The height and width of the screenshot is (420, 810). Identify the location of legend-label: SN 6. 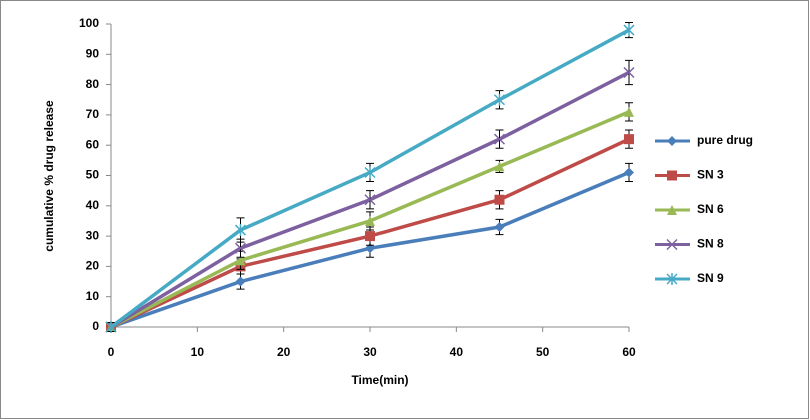
(710, 209).